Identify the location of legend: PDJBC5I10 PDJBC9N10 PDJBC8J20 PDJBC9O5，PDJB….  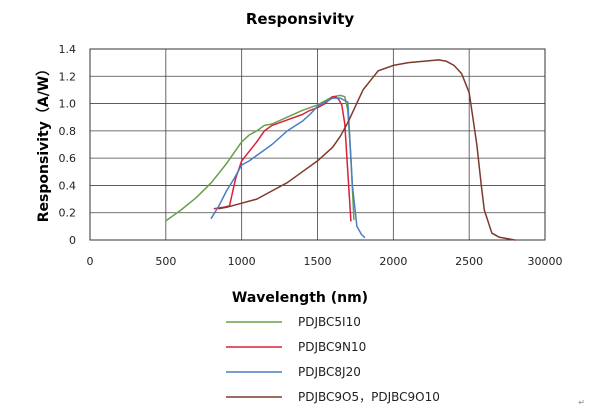
(333, 359).